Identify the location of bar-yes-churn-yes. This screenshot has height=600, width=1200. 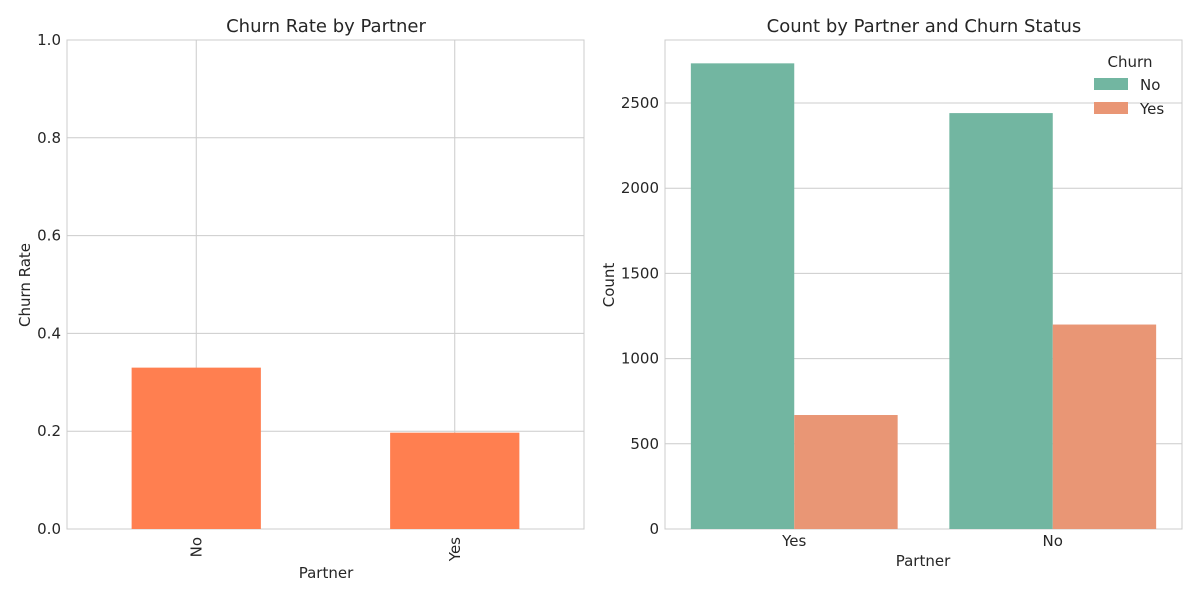
(846, 472).